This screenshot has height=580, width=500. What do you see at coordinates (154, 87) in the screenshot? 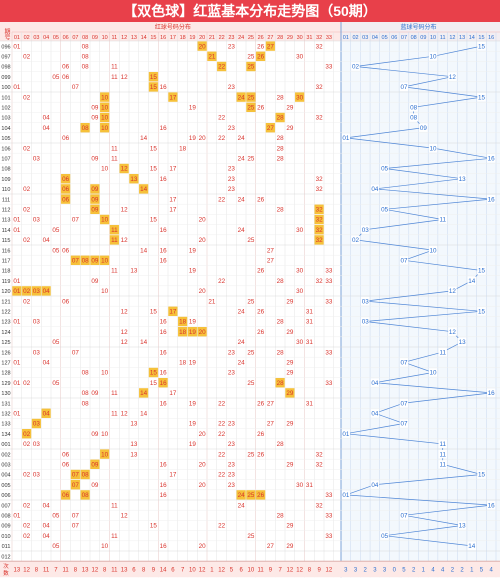
I see `red-ball-hit: 15` at bounding box center [154, 87].